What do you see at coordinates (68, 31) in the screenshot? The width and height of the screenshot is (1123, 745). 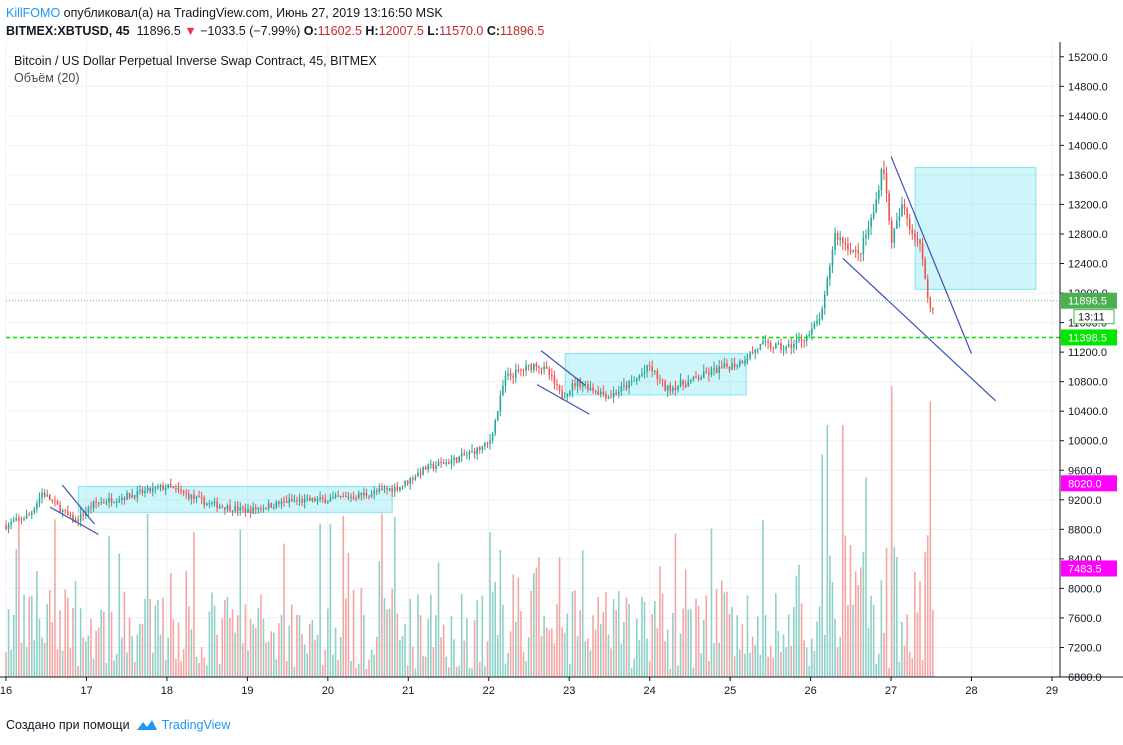 I see `symbol-label: BITMEX:XBTUSD, 45` at bounding box center [68, 31].